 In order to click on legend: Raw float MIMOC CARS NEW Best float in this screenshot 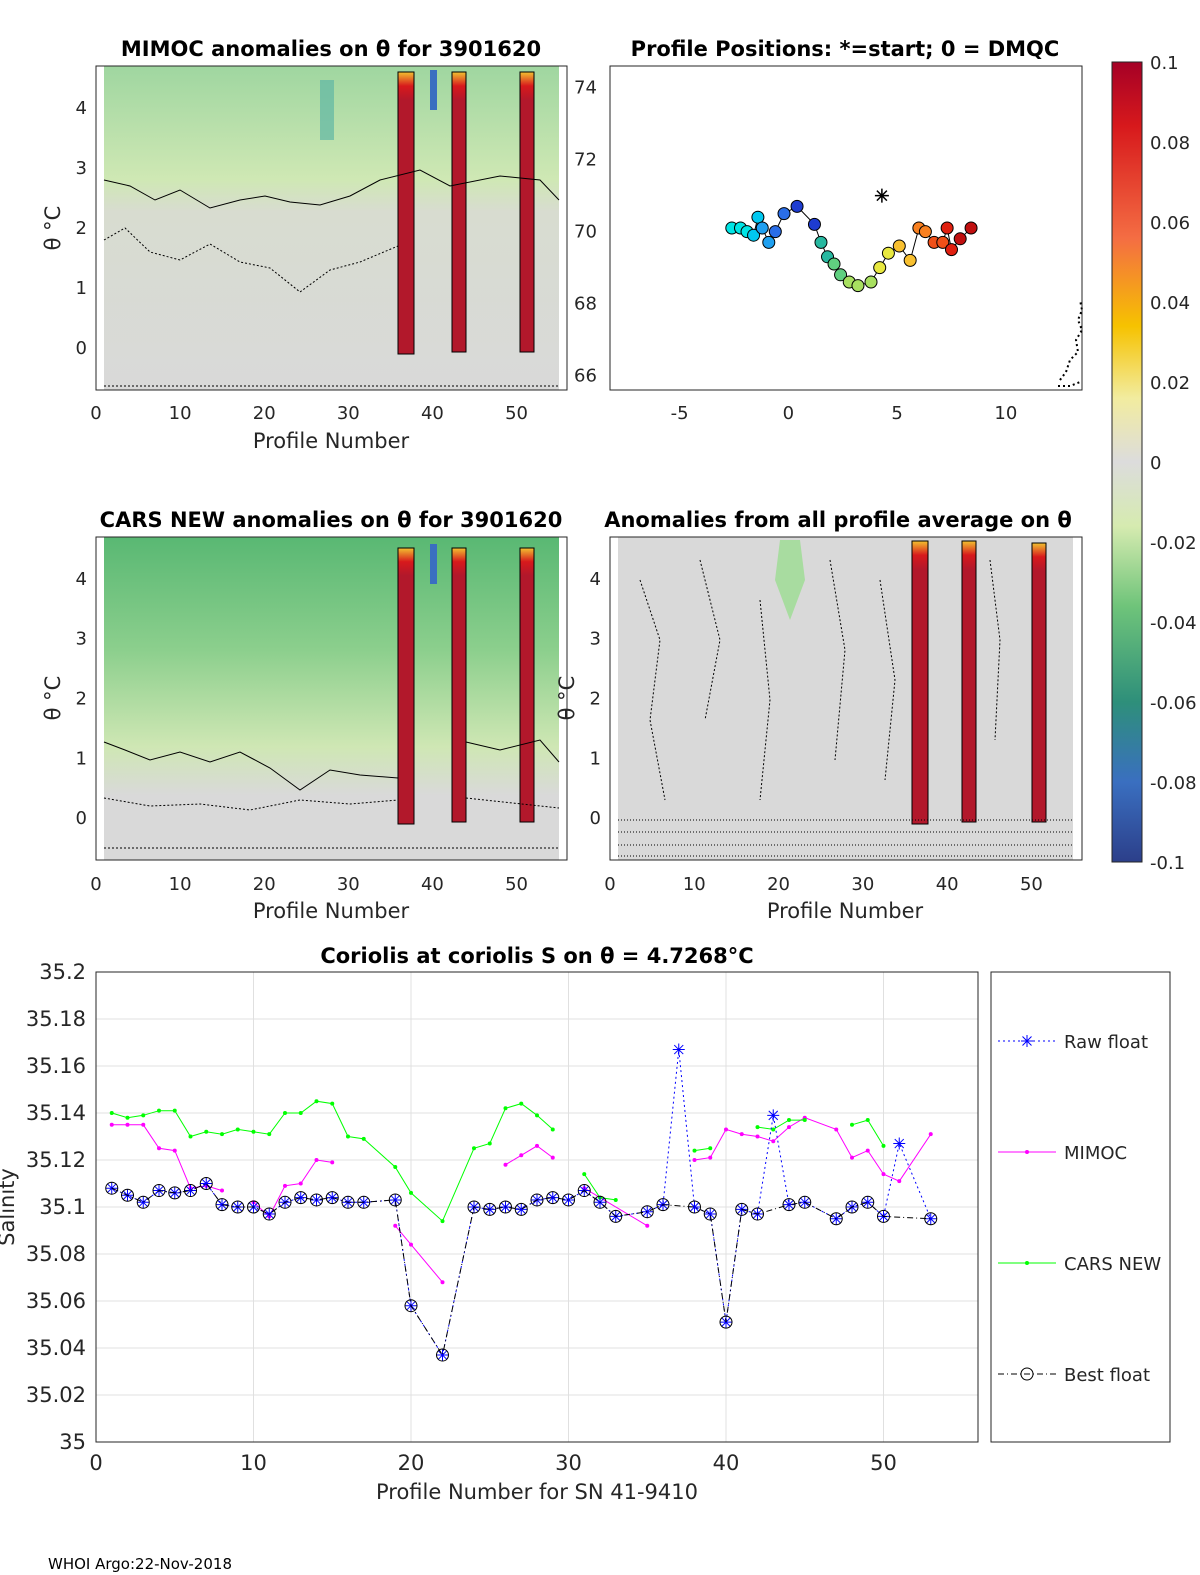, I will do `click(1079, 1209)`.